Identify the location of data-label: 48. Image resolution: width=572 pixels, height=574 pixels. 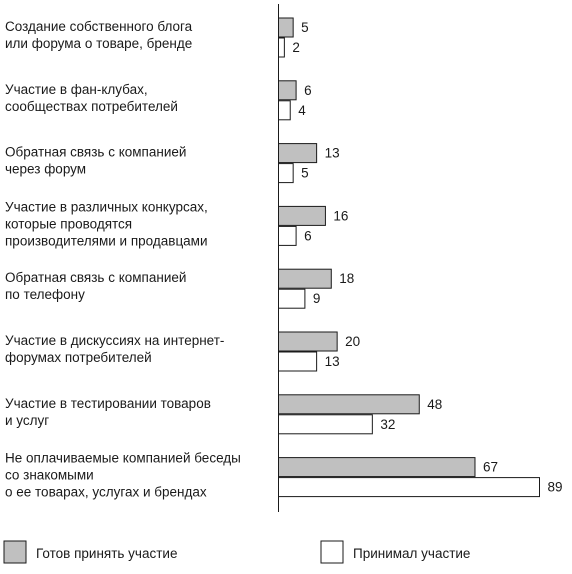
(434, 404).